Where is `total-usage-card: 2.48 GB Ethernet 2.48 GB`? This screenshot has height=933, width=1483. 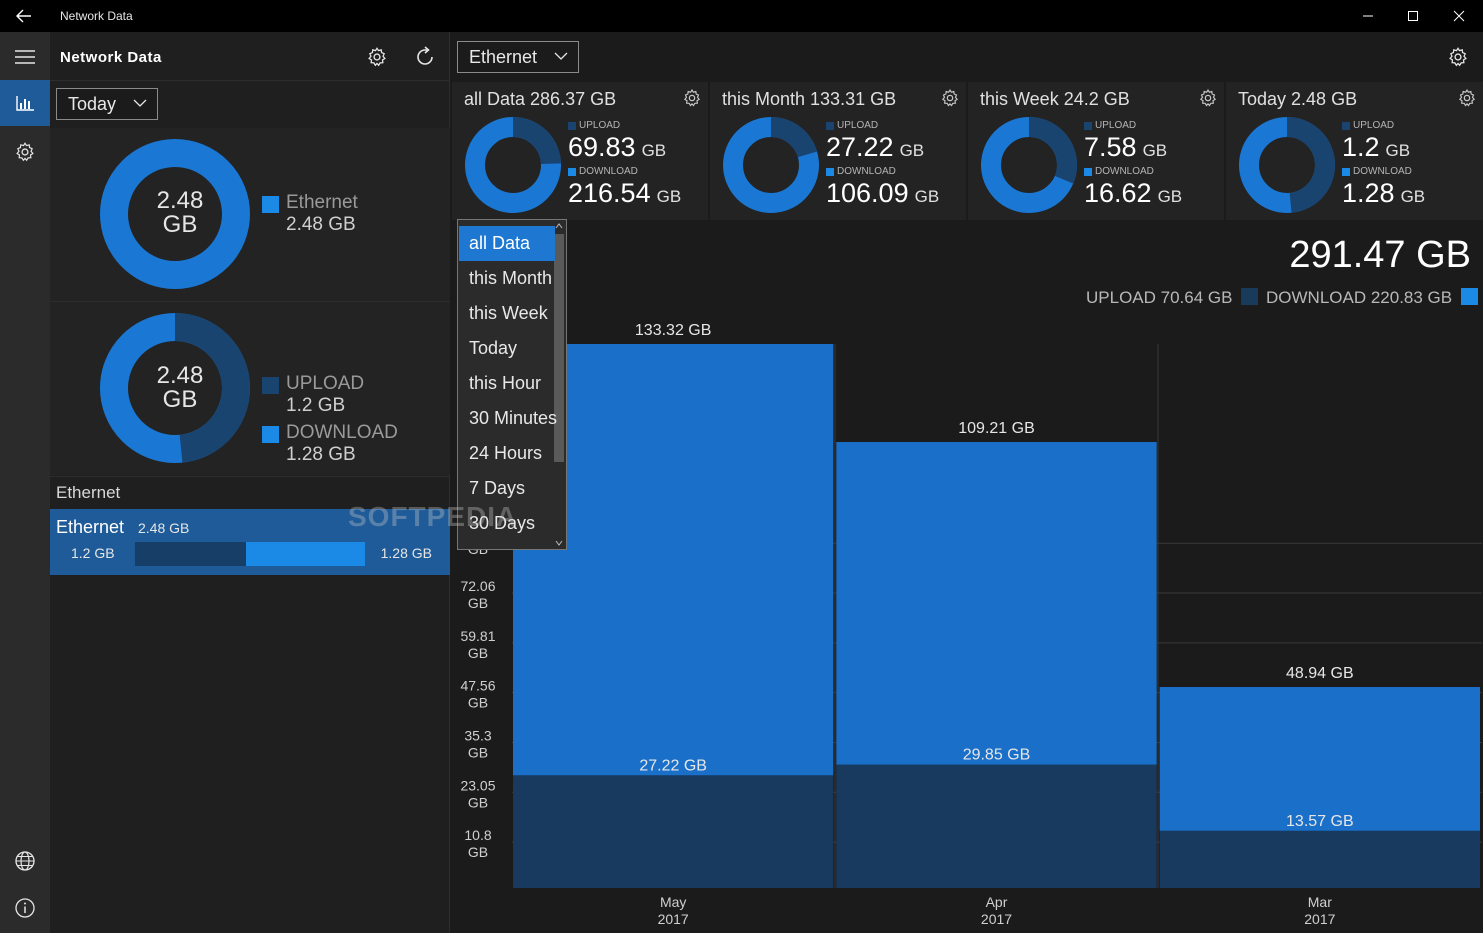
total-usage-card: 2.48 GB Ethernet 2.48 GB is located at coordinates (250, 214).